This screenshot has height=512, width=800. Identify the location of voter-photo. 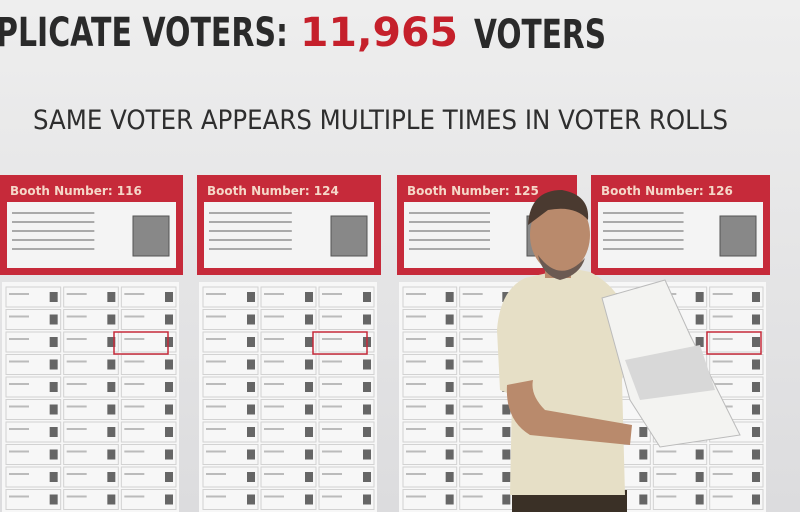
(349, 236).